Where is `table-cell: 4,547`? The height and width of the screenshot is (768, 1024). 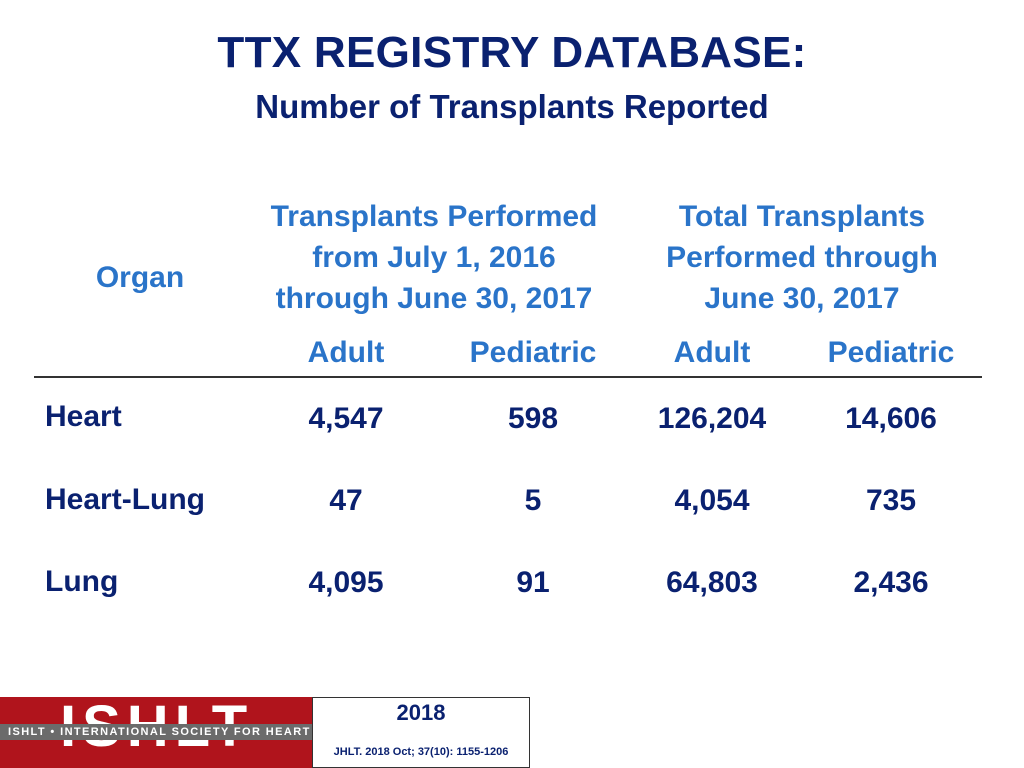 table-cell: 4,547 is located at coordinates (346, 418).